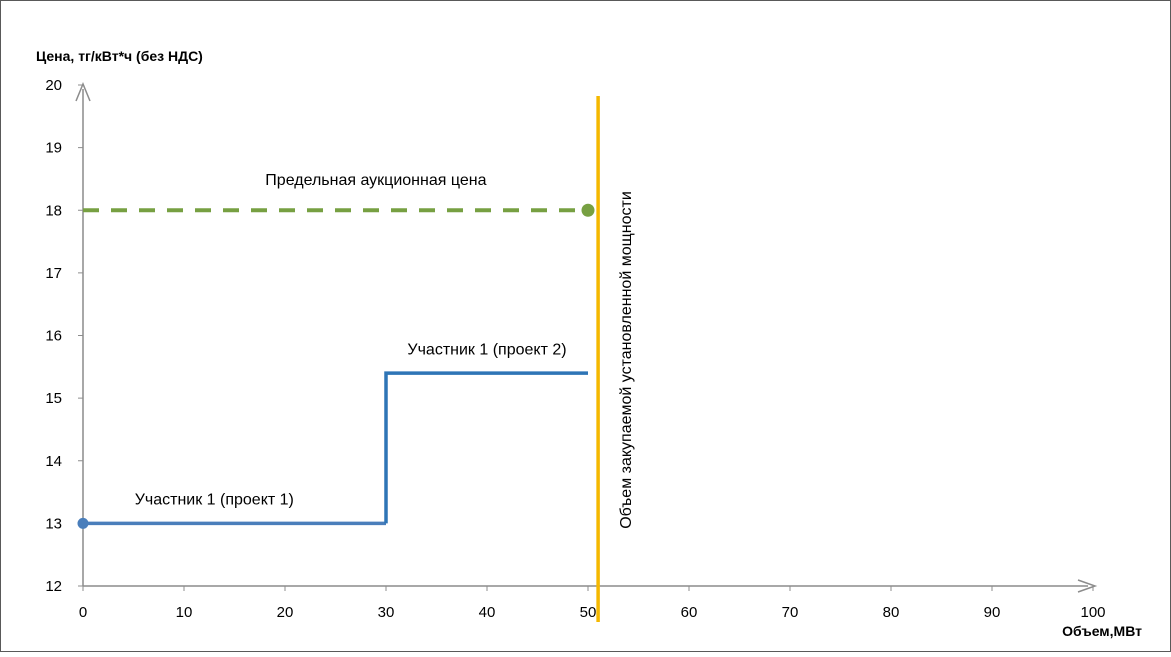  Describe the element at coordinates (53, 273) in the screenshot. I see `y-tick-label: 17` at that location.